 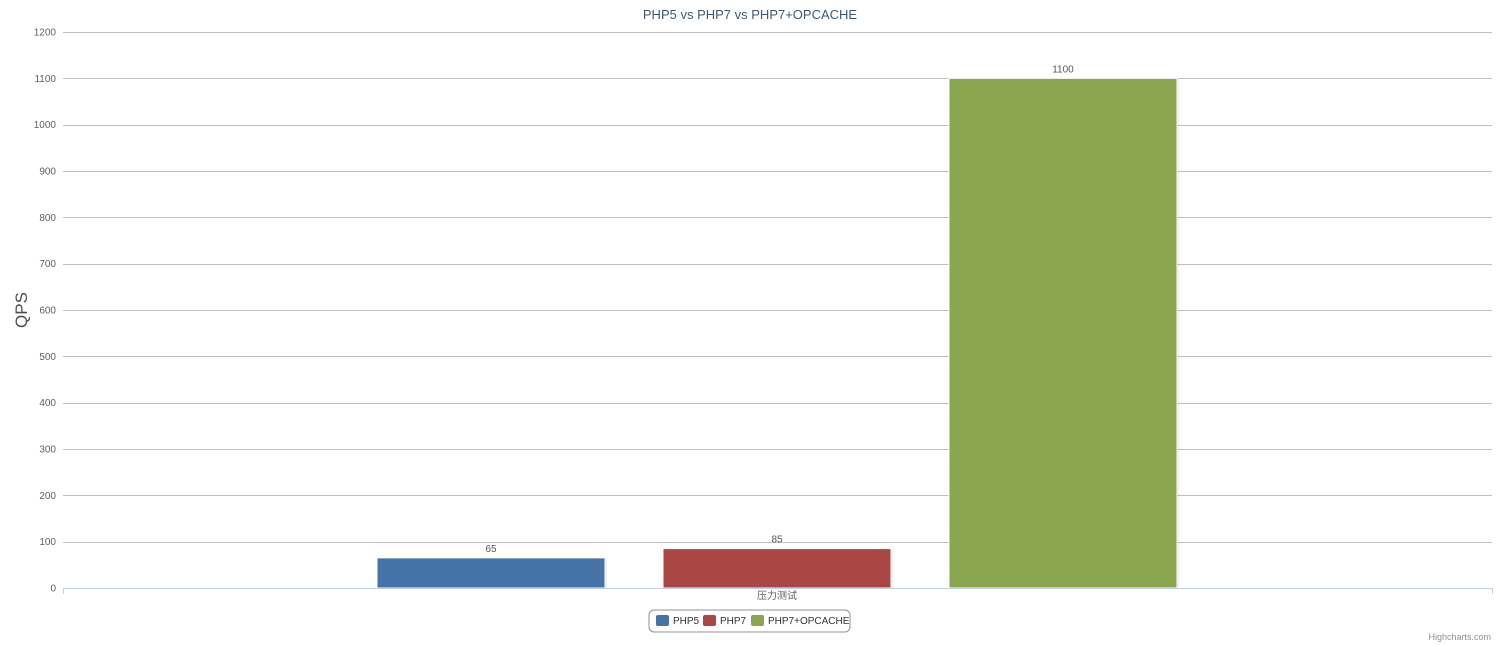 What do you see at coordinates (53, 589) in the screenshot?
I see `y-tick-label: 0` at bounding box center [53, 589].